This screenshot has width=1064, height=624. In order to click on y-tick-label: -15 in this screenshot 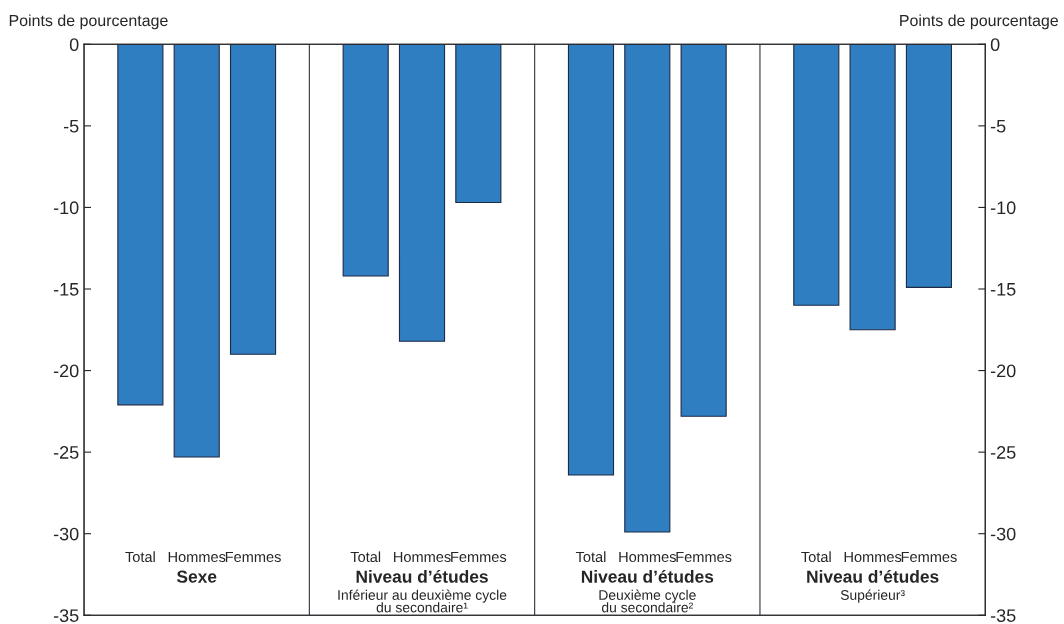, I will do `click(66, 289)`.